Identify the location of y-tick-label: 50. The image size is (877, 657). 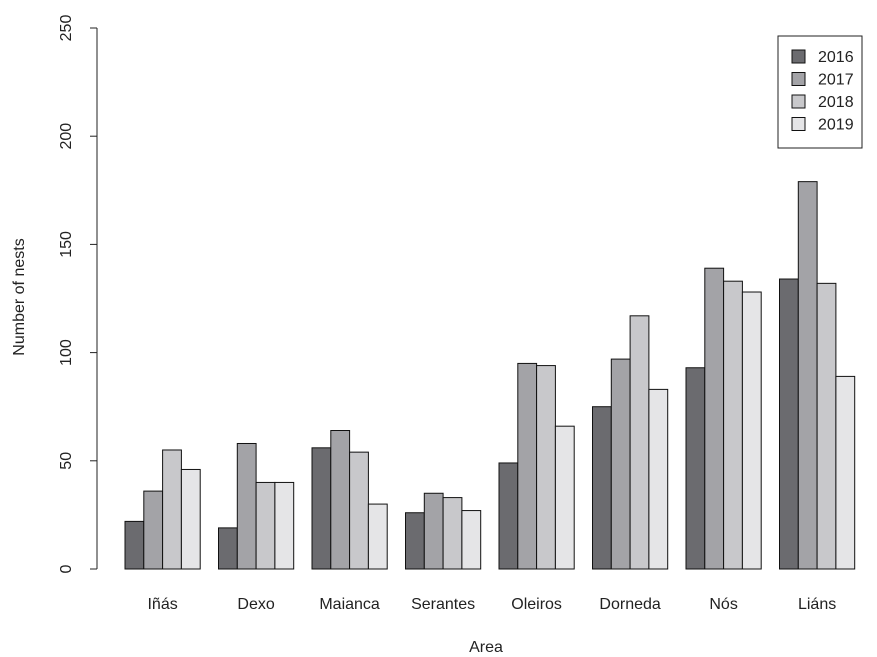
(66, 461).